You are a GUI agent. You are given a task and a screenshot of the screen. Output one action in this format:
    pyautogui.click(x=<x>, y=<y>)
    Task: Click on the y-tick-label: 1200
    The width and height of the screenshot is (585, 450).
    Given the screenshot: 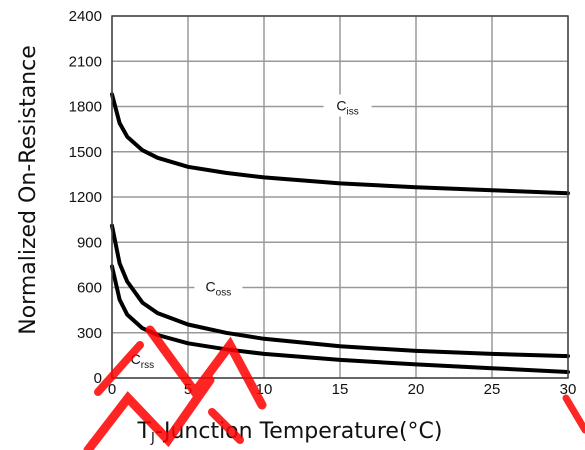 What is the action you would take?
    pyautogui.click(x=85, y=197)
    